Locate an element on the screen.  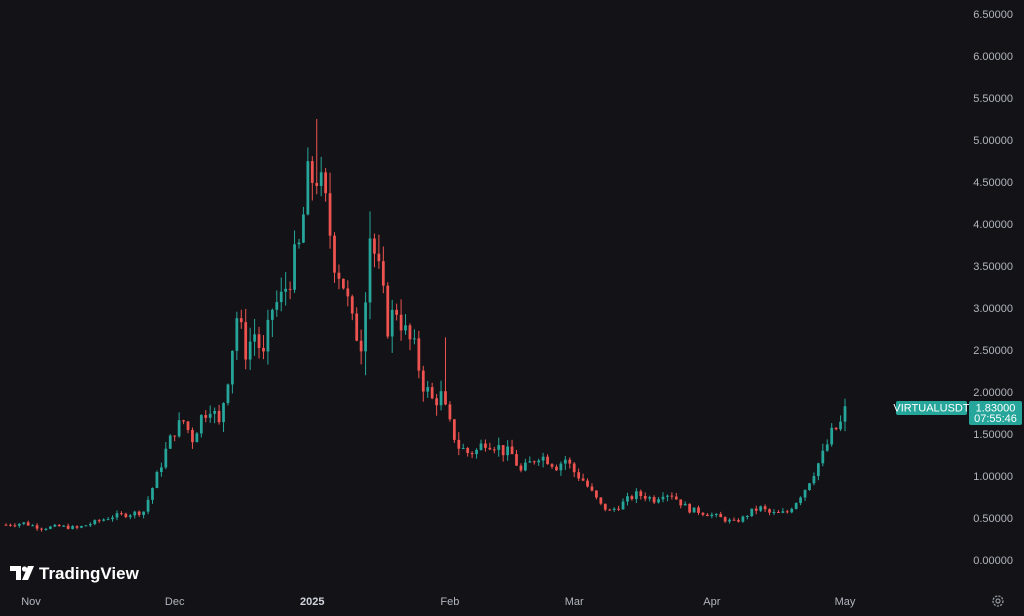
tradingview-logo: TradingView is located at coordinates (75, 573).